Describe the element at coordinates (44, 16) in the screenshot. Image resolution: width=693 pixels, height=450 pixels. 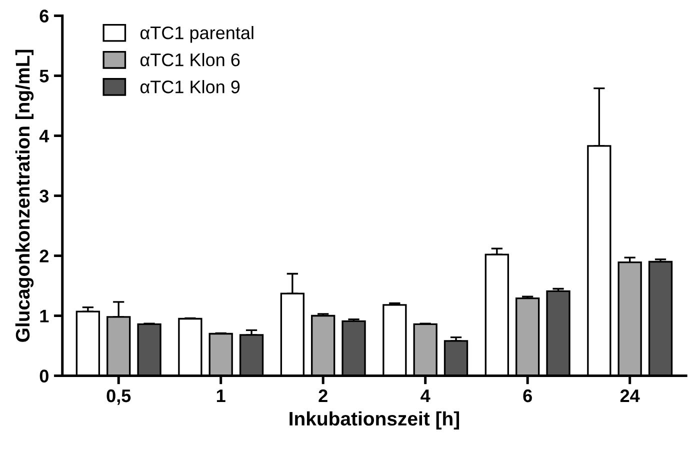
I see `y-tick-label: 6` at that location.